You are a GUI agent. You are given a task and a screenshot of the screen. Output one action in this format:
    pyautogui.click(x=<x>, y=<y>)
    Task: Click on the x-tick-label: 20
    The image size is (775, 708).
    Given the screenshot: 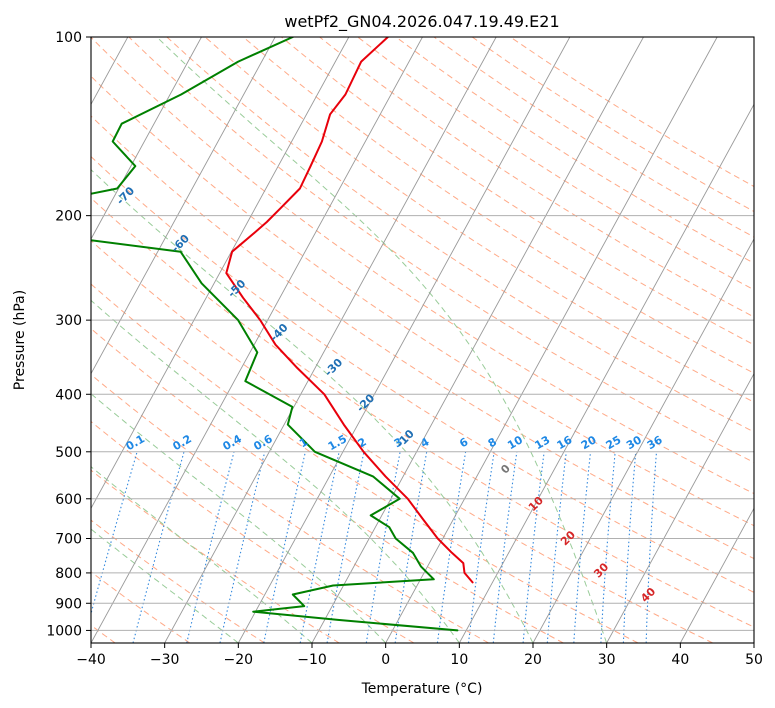 What is the action you would take?
    pyautogui.click(x=533, y=660)
    